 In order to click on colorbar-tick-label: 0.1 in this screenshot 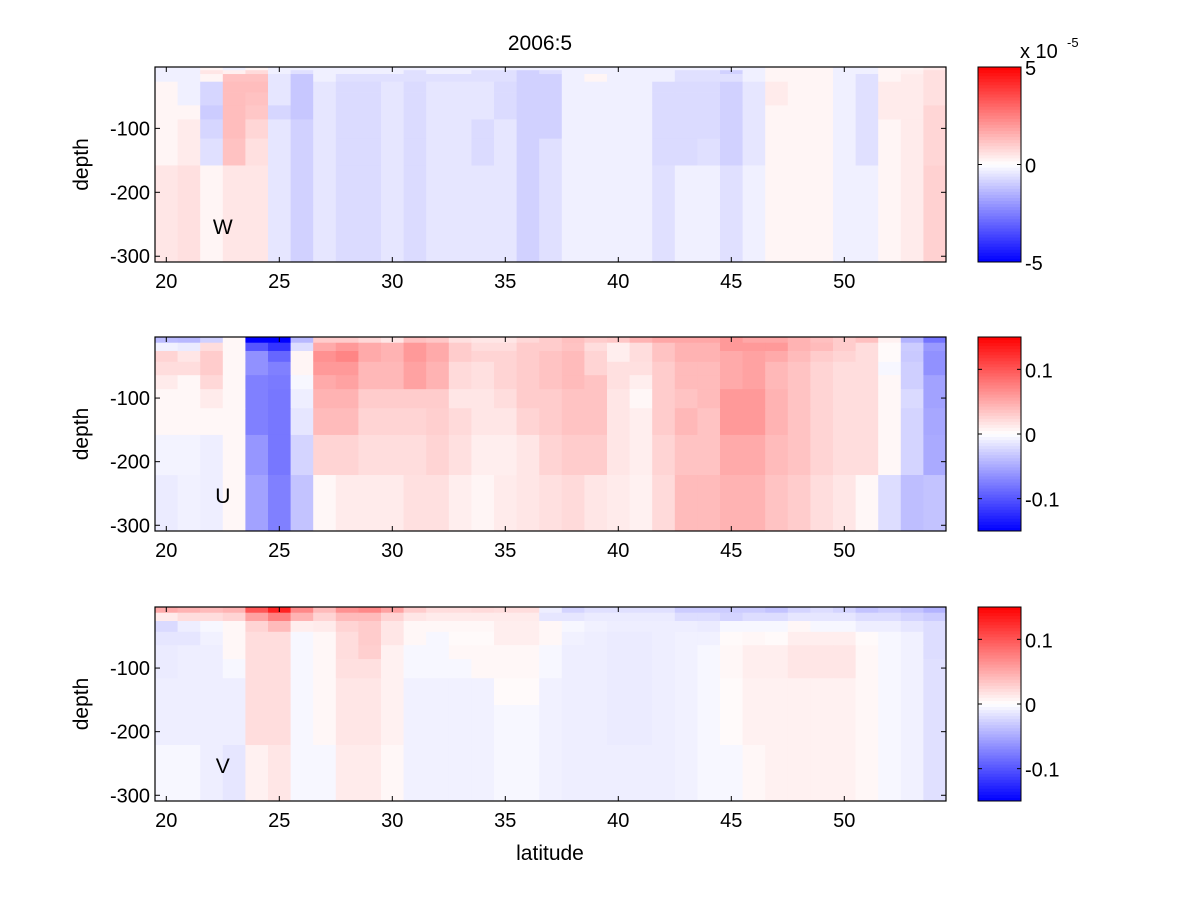, I will do `click(1039, 371)`.